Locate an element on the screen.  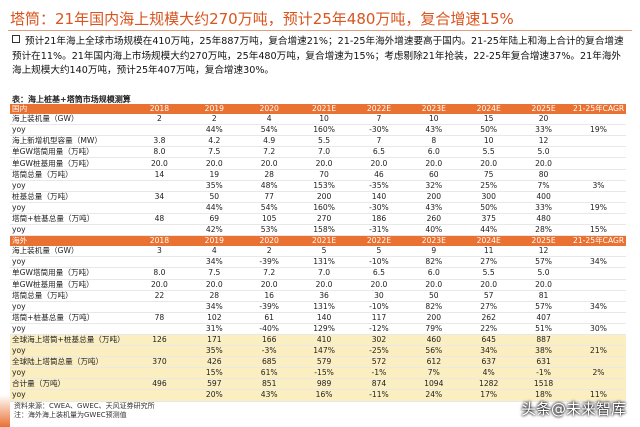
cell: -30% is located at coordinates (379, 208).